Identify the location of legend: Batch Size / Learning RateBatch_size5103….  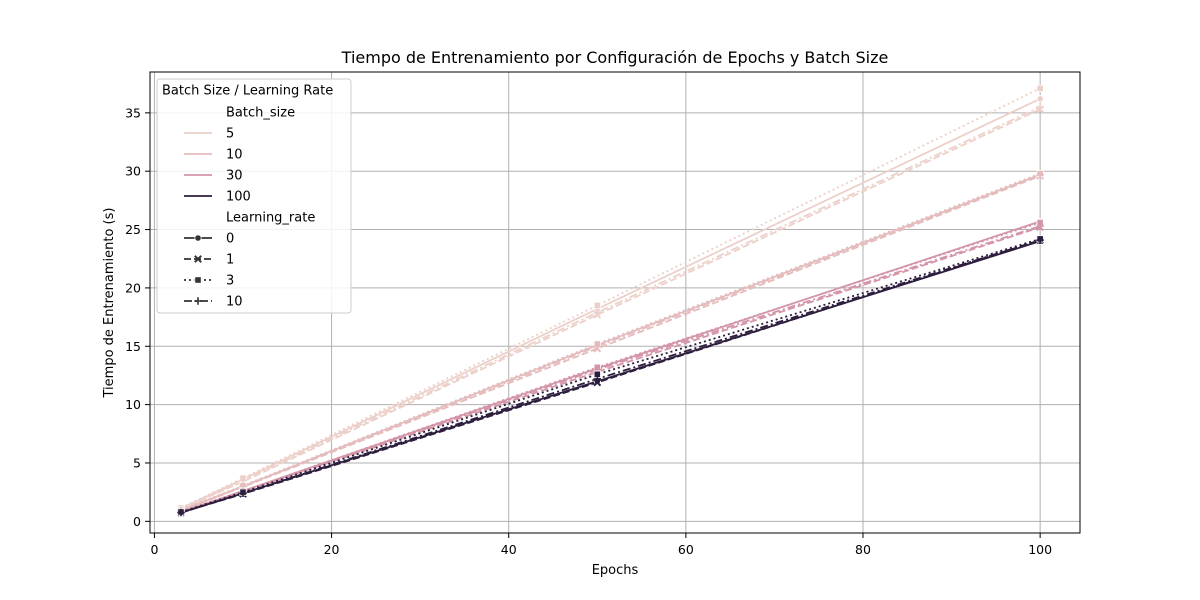
(254, 196).